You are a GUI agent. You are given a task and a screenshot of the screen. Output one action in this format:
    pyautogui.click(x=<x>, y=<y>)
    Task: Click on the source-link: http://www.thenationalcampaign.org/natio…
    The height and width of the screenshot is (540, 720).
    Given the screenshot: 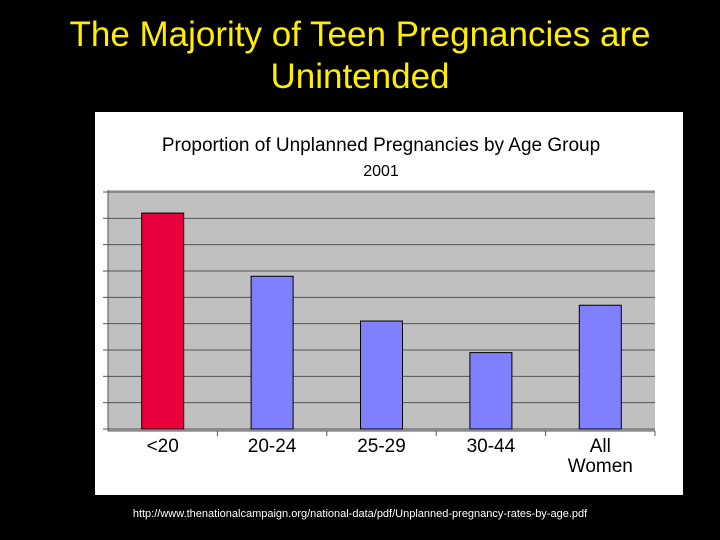 What is the action you would take?
    pyautogui.click(x=360, y=514)
    